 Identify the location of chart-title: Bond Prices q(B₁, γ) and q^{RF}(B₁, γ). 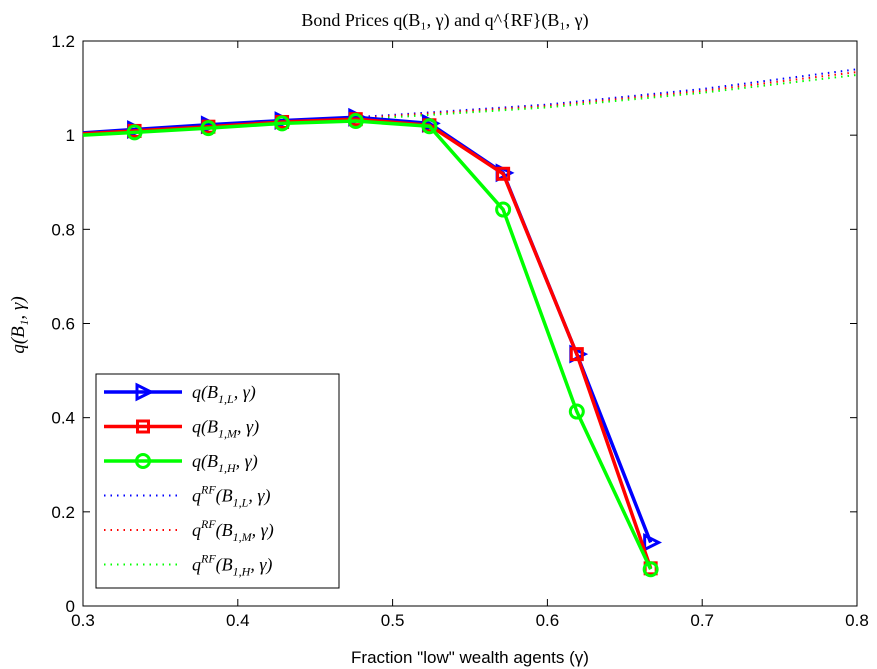
(444, 20).